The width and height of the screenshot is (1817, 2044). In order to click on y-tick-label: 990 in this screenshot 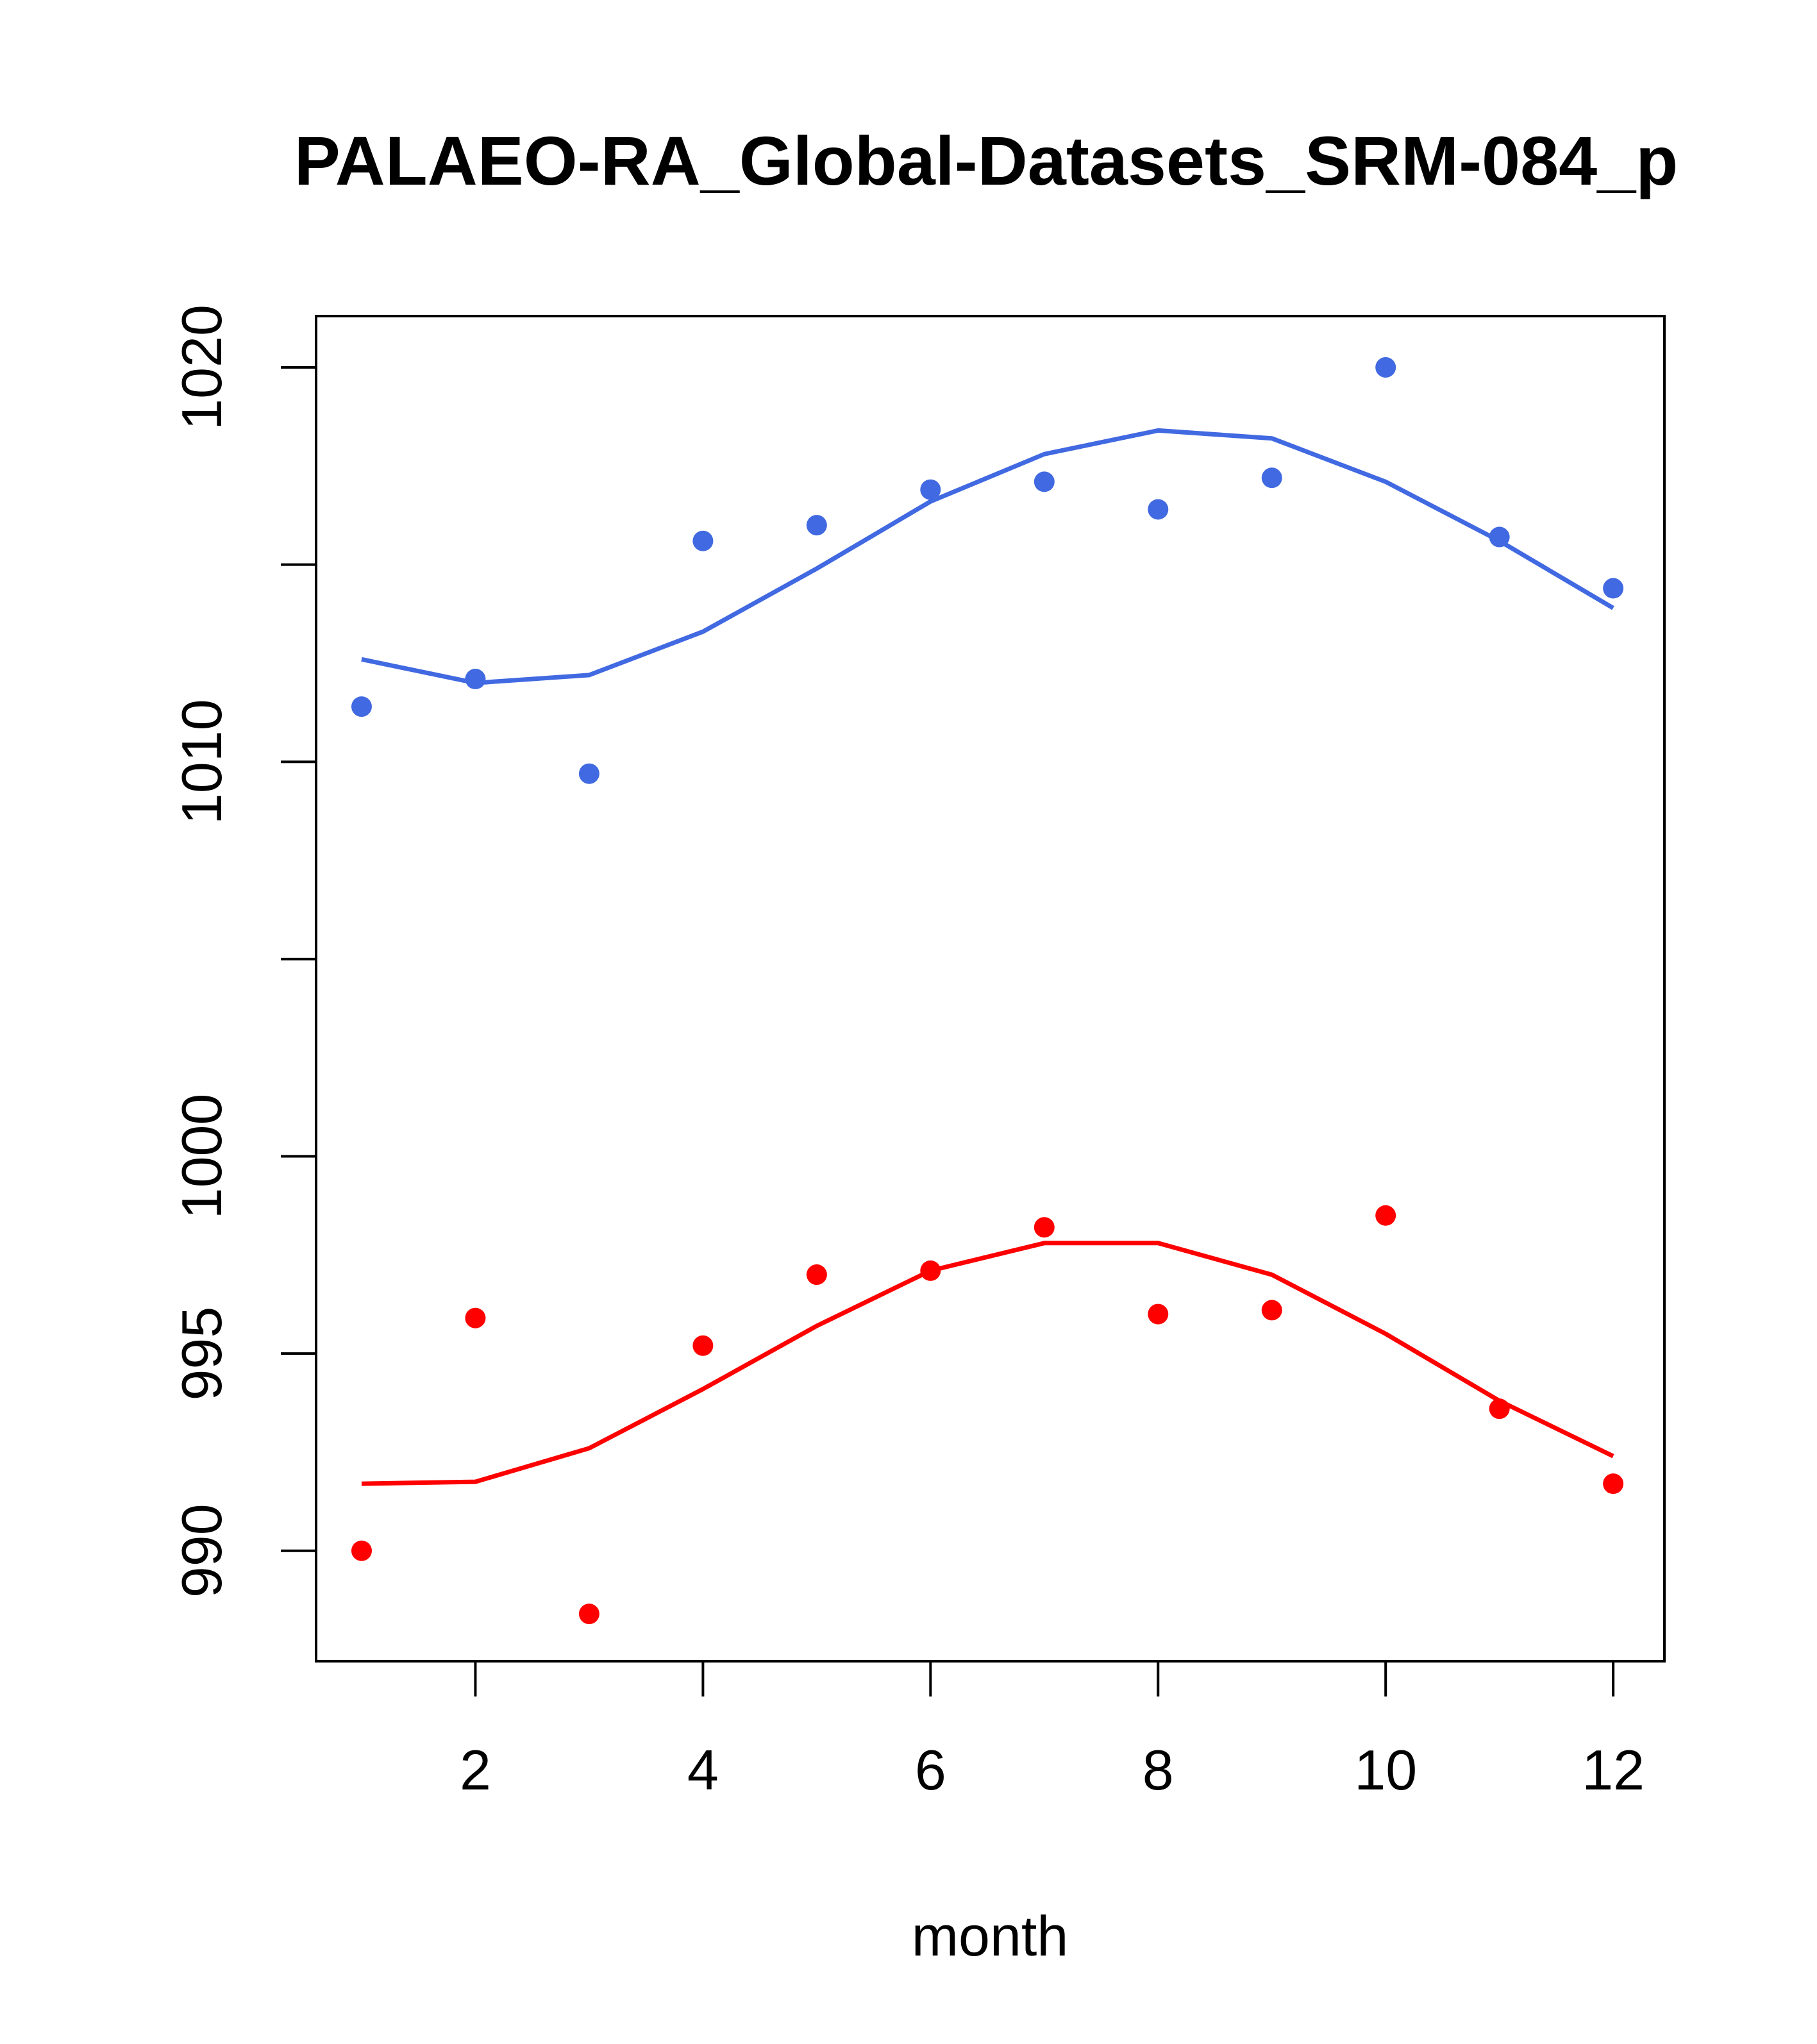, I will do `click(201, 1551)`.